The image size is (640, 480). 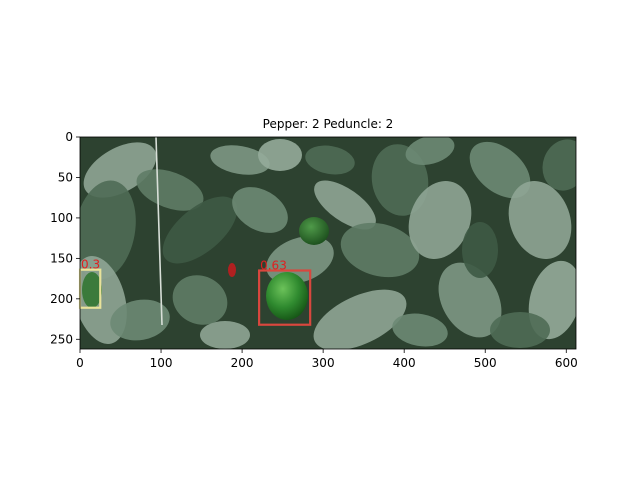 What do you see at coordinates (65, 238) in the screenshot?
I see `y-axis: 0 50 100 150 200 250` at bounding box center [65, 238].